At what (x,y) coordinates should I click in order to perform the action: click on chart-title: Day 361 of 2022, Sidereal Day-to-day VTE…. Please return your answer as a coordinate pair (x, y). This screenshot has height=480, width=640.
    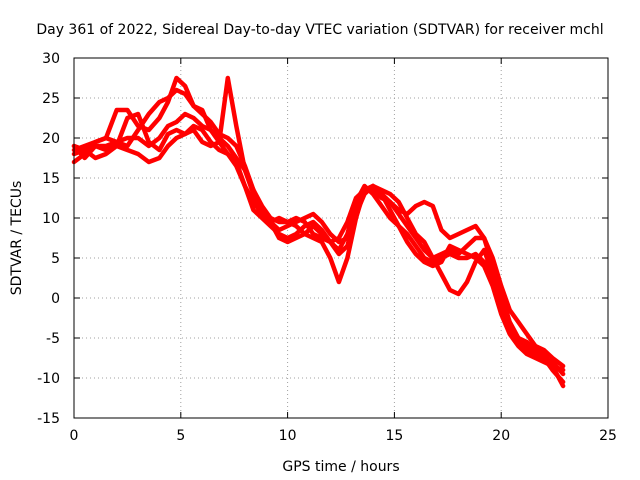
    Looking at the image, I should click on (319, 30).